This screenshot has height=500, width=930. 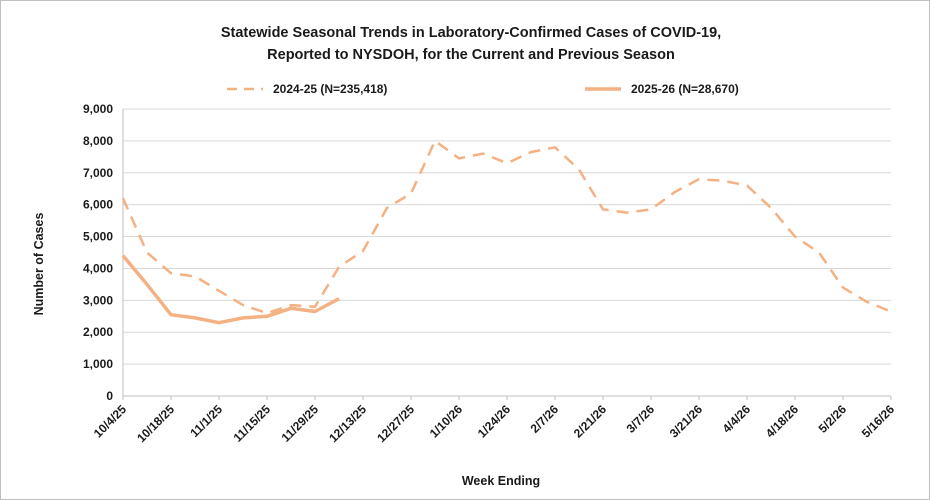 What do you see at coordinates (98, 173) in the screenshot?
I see `y-tick-label: 7,000` at bounding box center [98, 173].